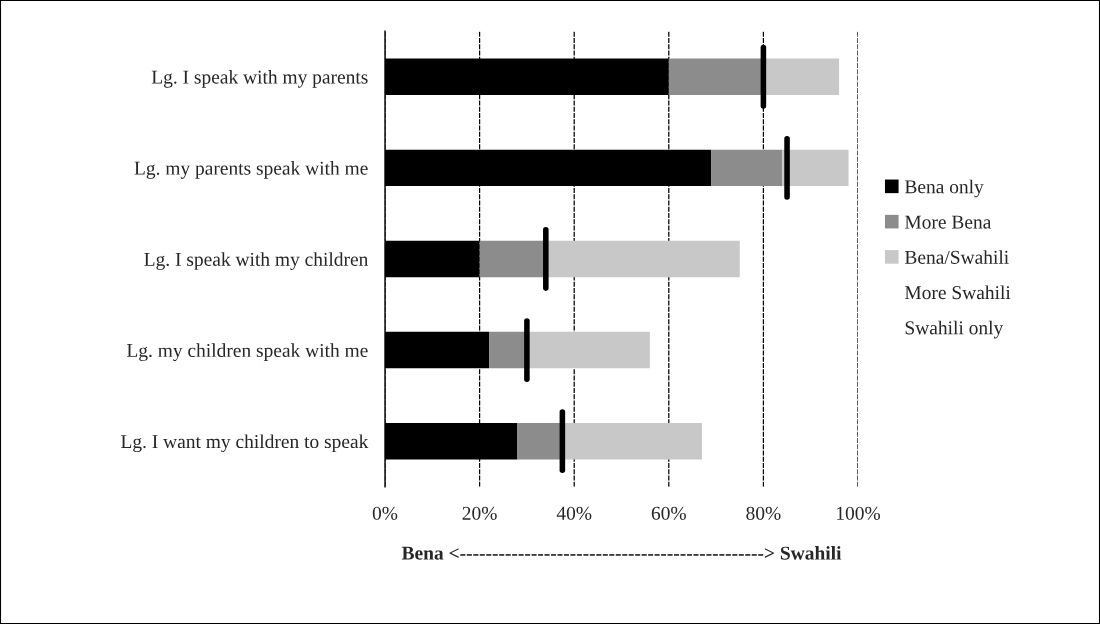 The height and width of the screenshot is (624, 1100). Describe the element at coordinates (251, 170) in the screenshot. I see `y-tick-label: Lg. my parents speak with me` at that location.